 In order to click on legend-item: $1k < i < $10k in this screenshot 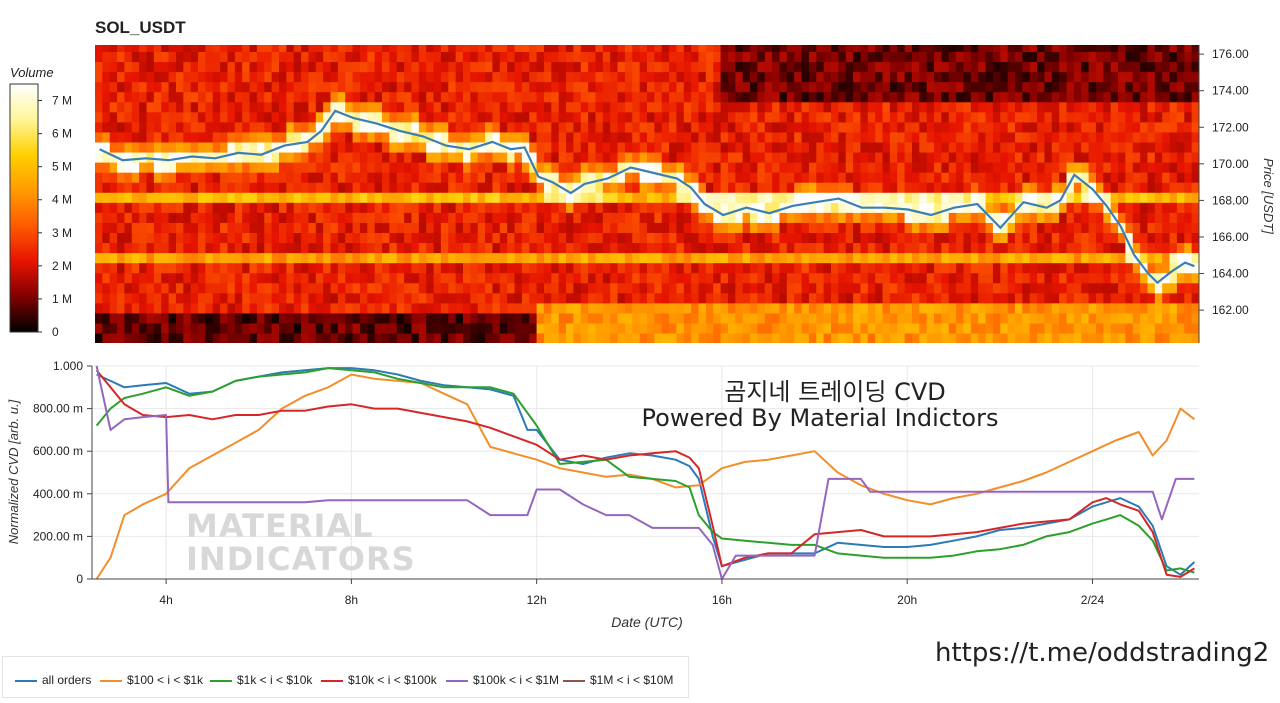, I will do `click(261, 680)`.